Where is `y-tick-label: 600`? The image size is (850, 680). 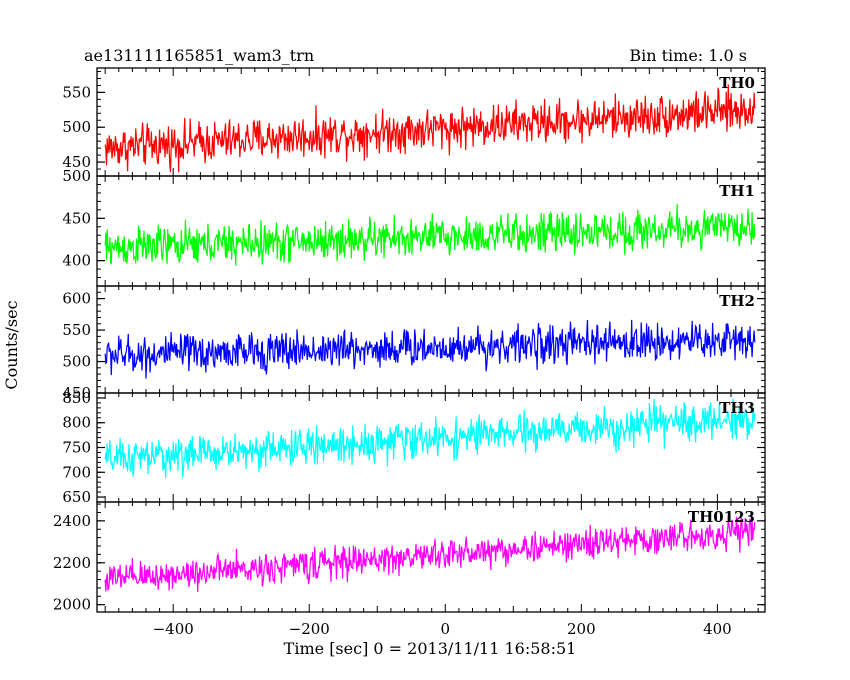
y-tick-label: 600 is located at coordinates (76, 299).